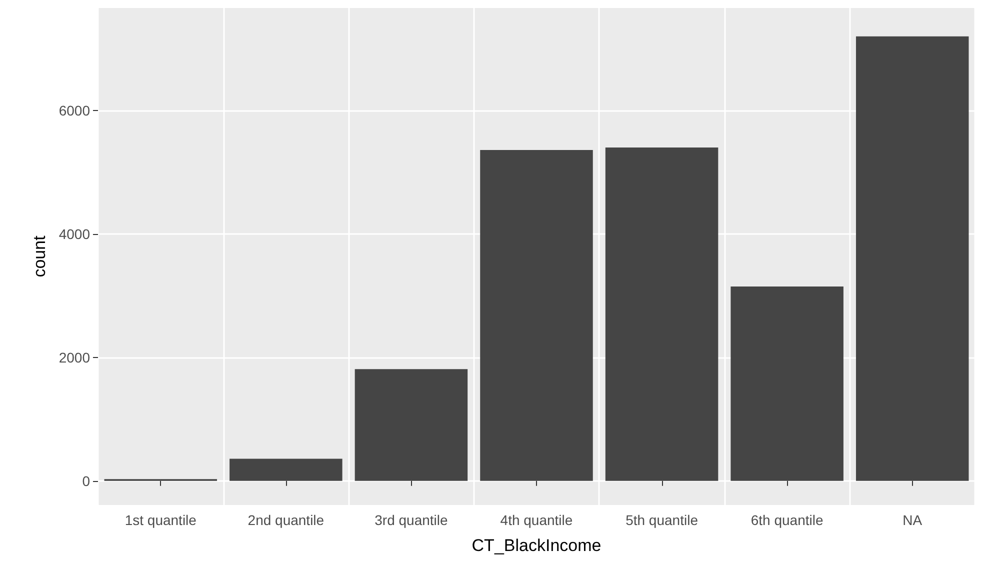 The height and width of the screenshot is (567, 997). Describe the element at coordinates (536, 520) in the screenshot. I see `x-tick-label: 4th quantile` at that location.